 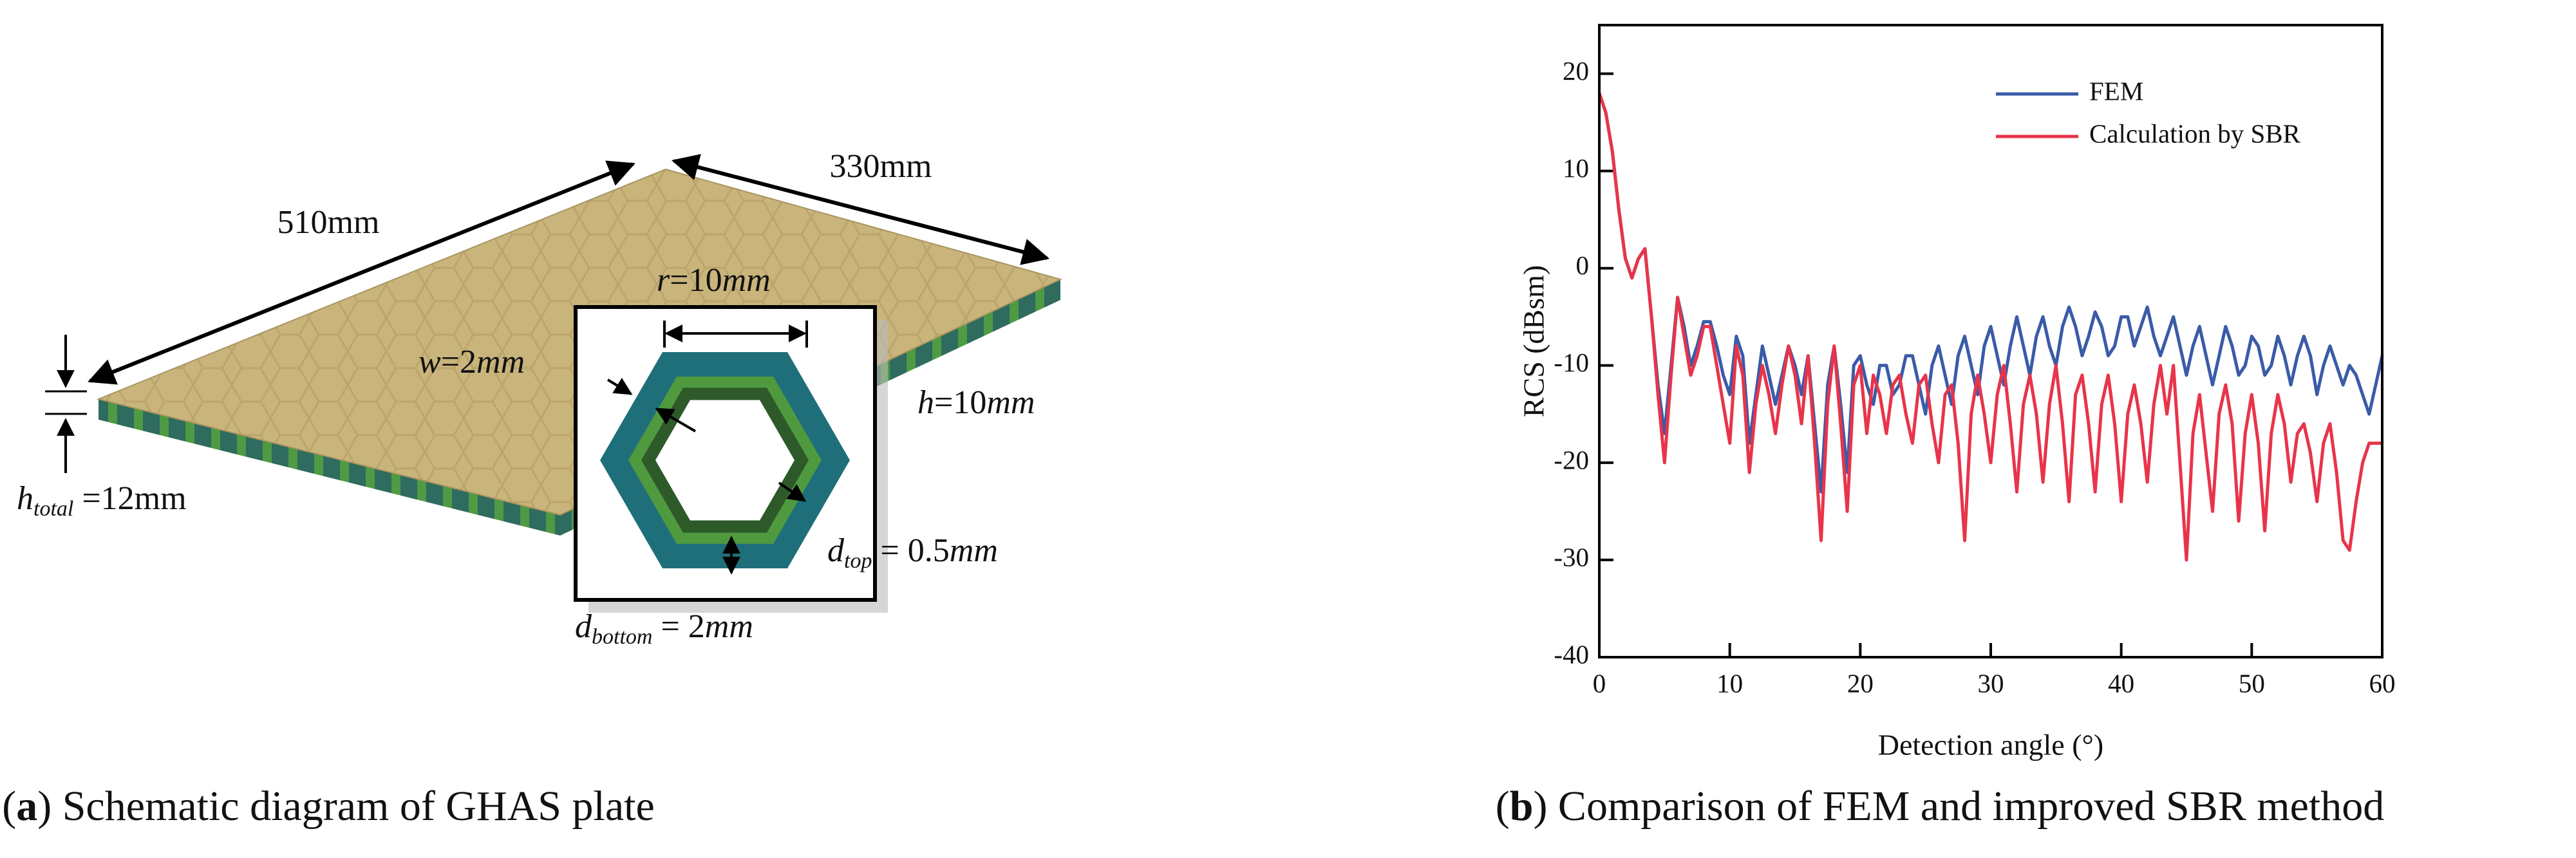 What do you see at coordinates (471, 362) in the screenshot?
I see `w-label: w=2mm` at bounding box center [471, 362].